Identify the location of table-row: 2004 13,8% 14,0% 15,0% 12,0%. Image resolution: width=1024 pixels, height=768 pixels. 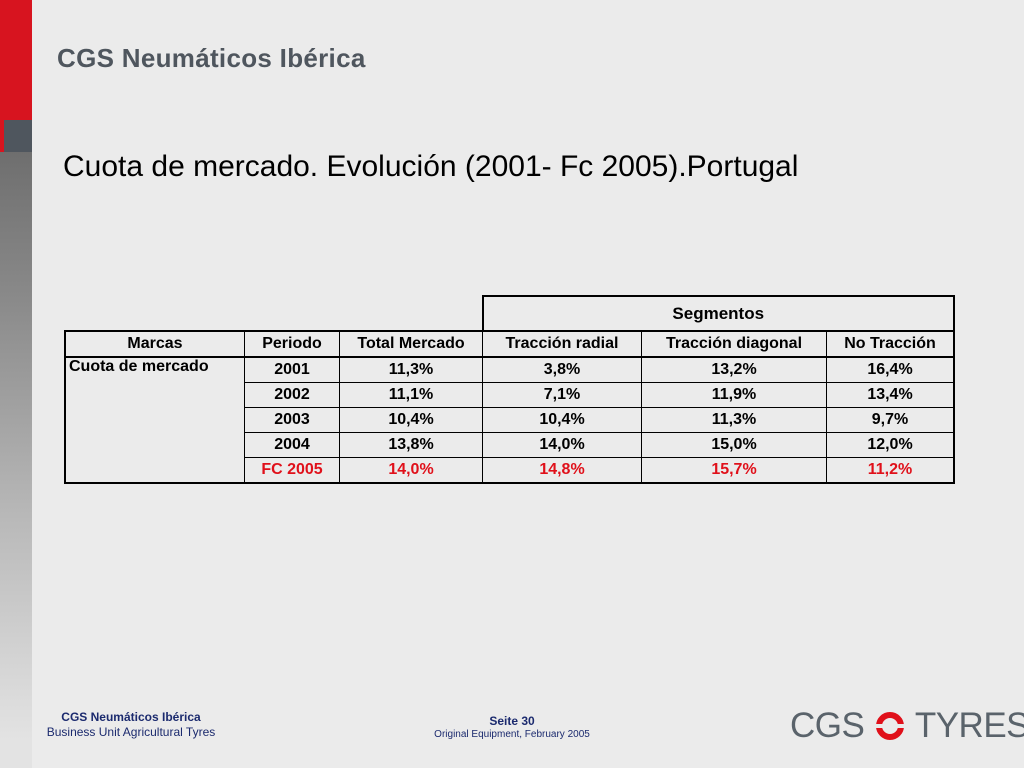
(510, 445).